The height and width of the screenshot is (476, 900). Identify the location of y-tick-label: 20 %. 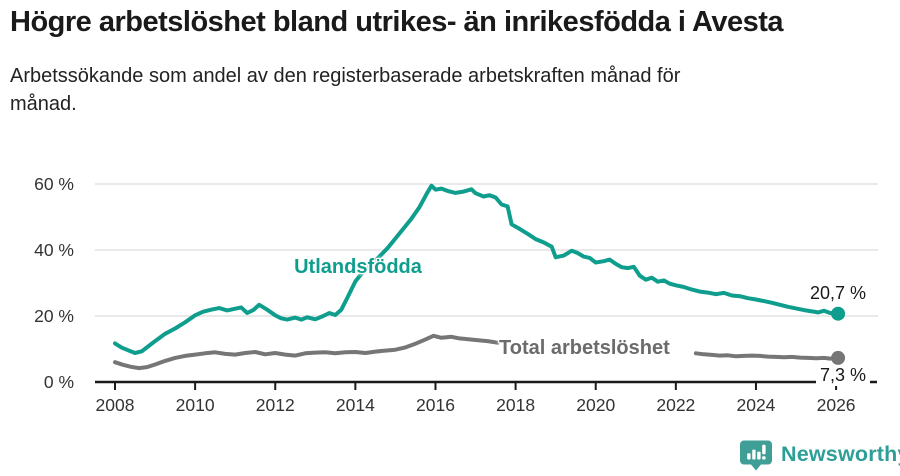
(54, 316).